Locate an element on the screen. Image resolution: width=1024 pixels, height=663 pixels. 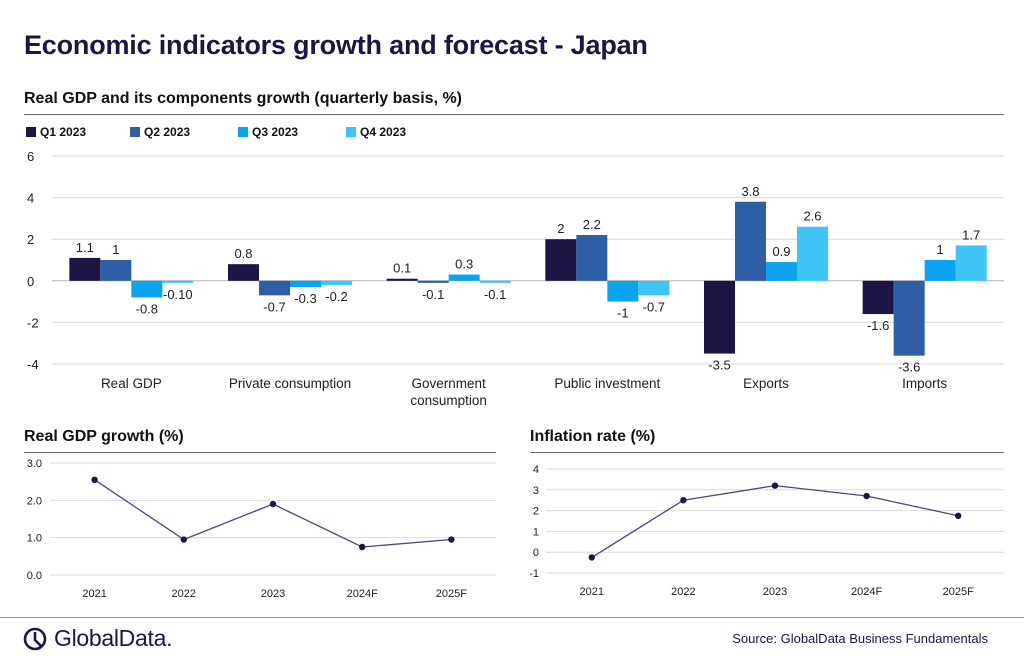
data-label: -1 is located at coordinates (623, 313).